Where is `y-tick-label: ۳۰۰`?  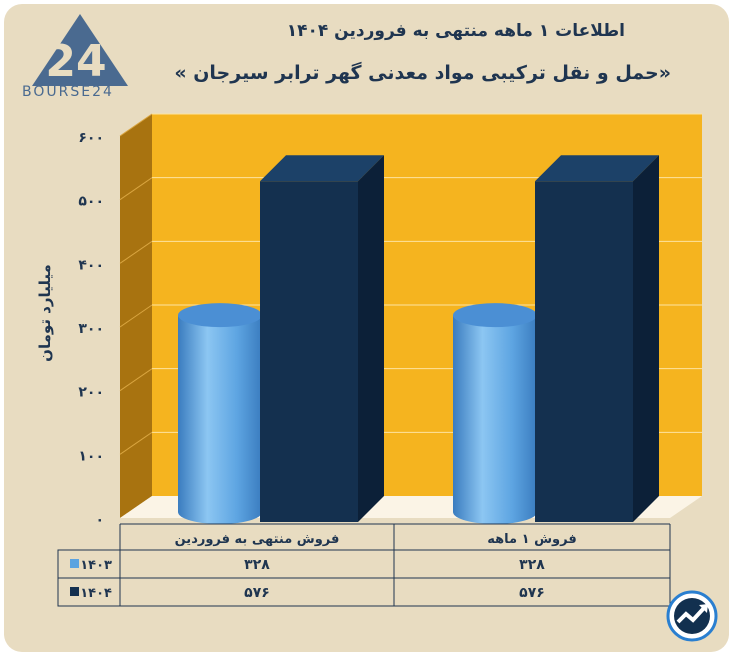
y-tick-label: ۳۰۰ is located at coordinates (91, 329).